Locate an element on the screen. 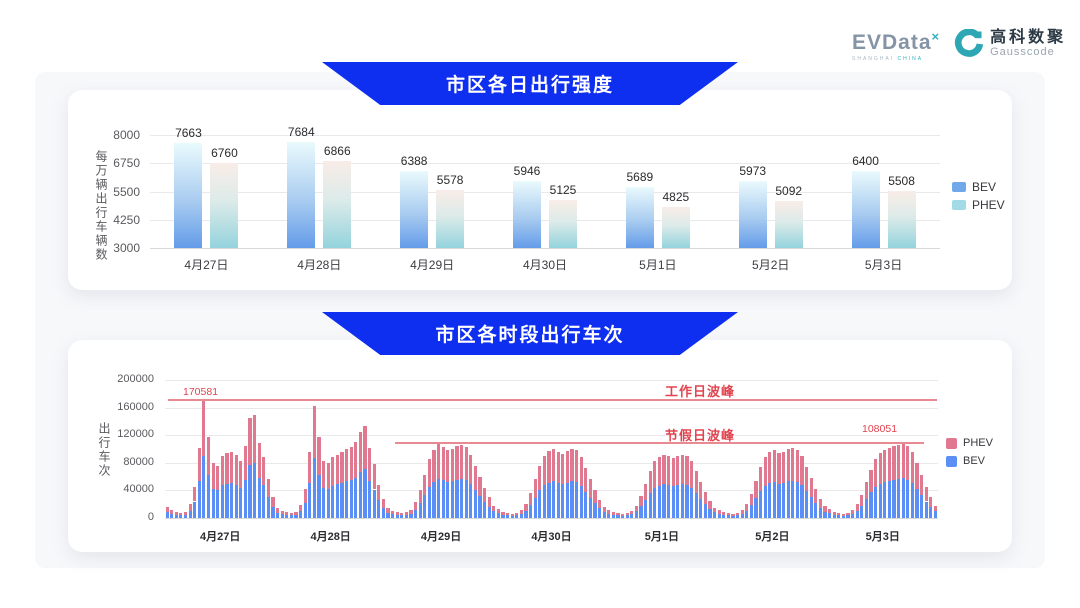 This screenshot has height=608, width=1080. daily-intensity-title-banner: 市区各日出行强度 is located at coordinates (530, 83).